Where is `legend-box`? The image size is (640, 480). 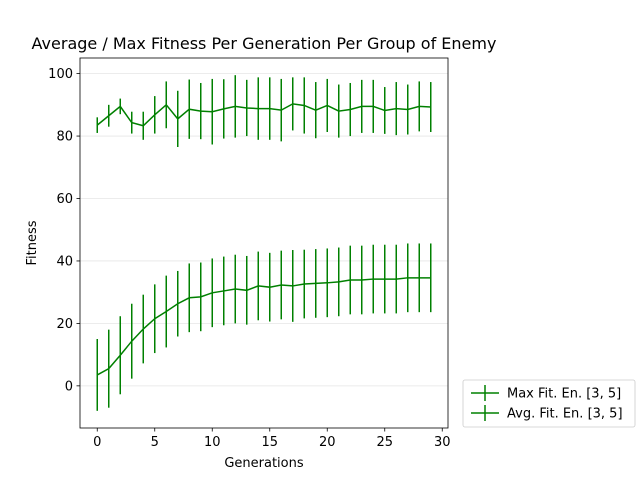
legend-box is located at coordinates (549, 403).